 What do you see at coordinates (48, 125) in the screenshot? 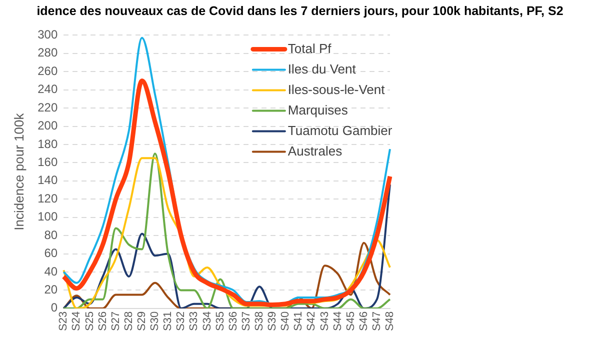
I see `y-tick-label: 200` at bounding box center [48, 125].